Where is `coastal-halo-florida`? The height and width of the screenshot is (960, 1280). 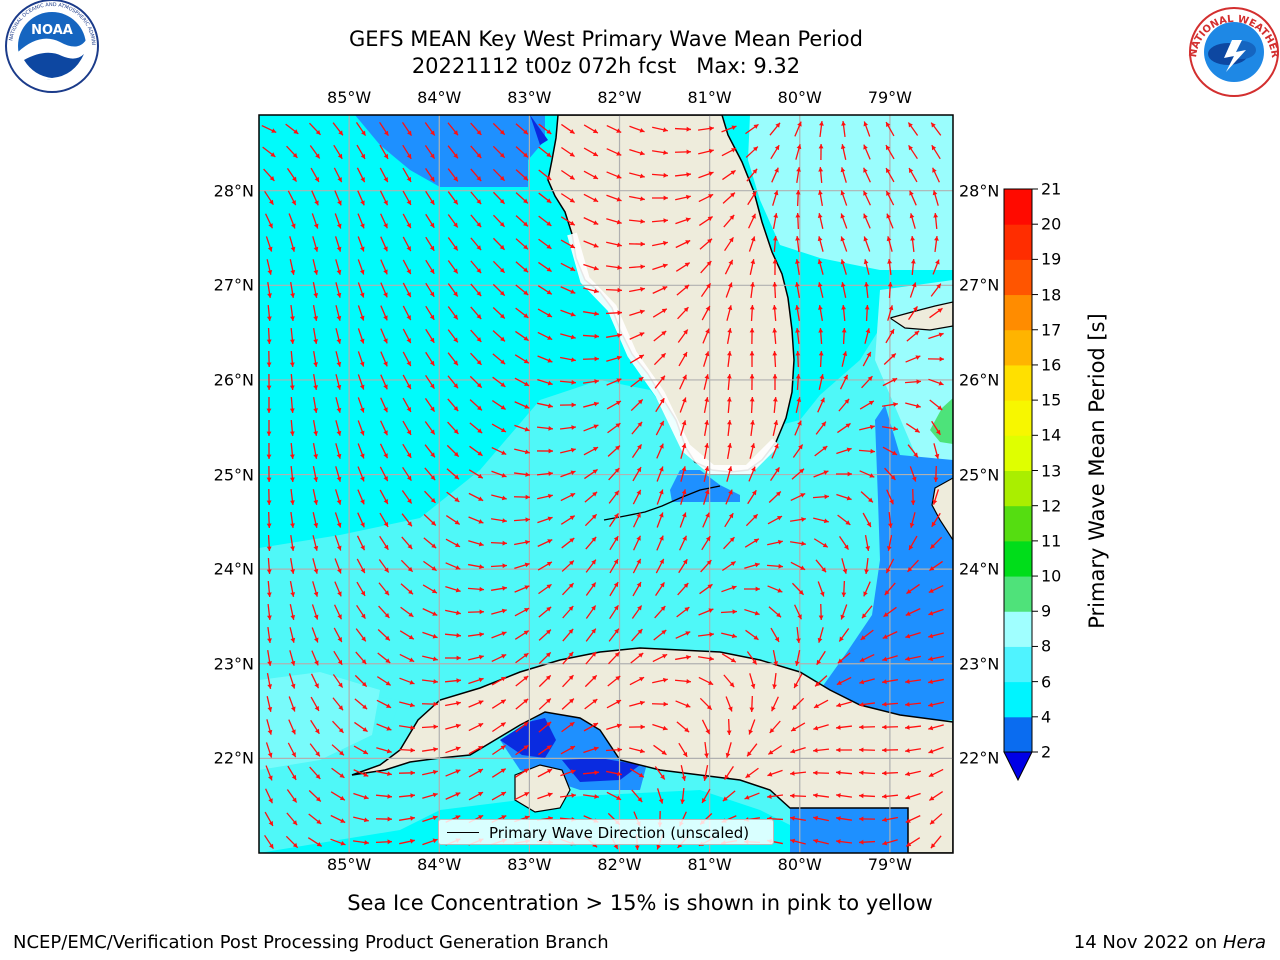
coastal-halo-florida is located at coordinates (673, 353).